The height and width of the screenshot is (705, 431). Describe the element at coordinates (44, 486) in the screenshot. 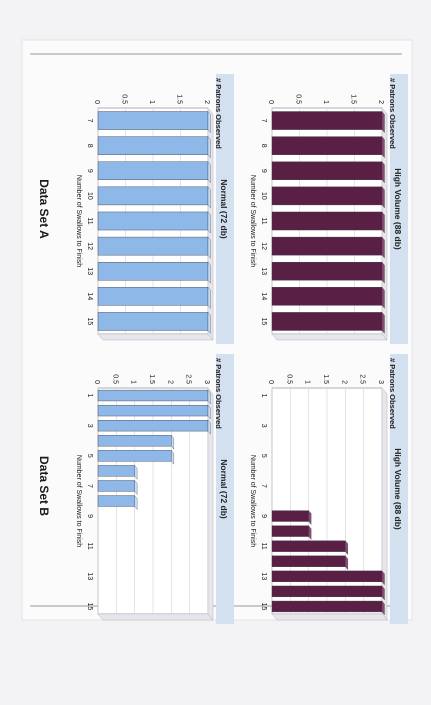

I see `data-set-b-label: Data Set B` at that location.